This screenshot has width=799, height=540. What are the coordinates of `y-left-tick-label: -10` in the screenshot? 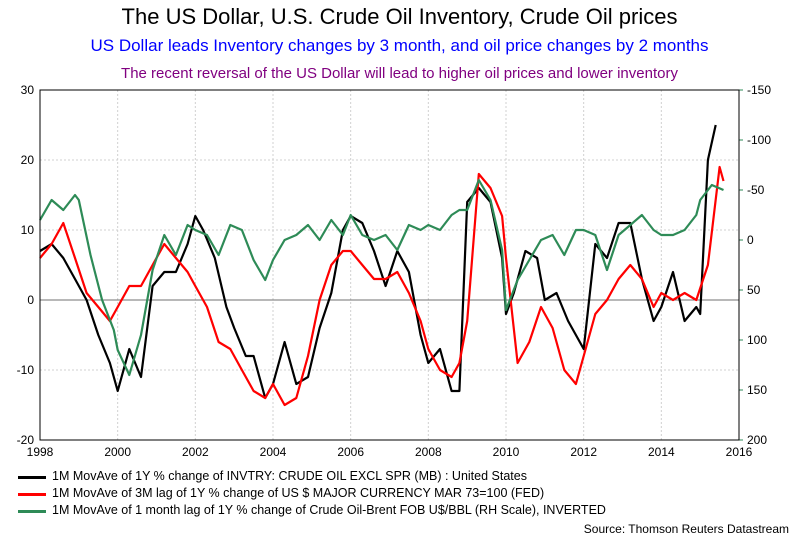 It's located at (26, 370).